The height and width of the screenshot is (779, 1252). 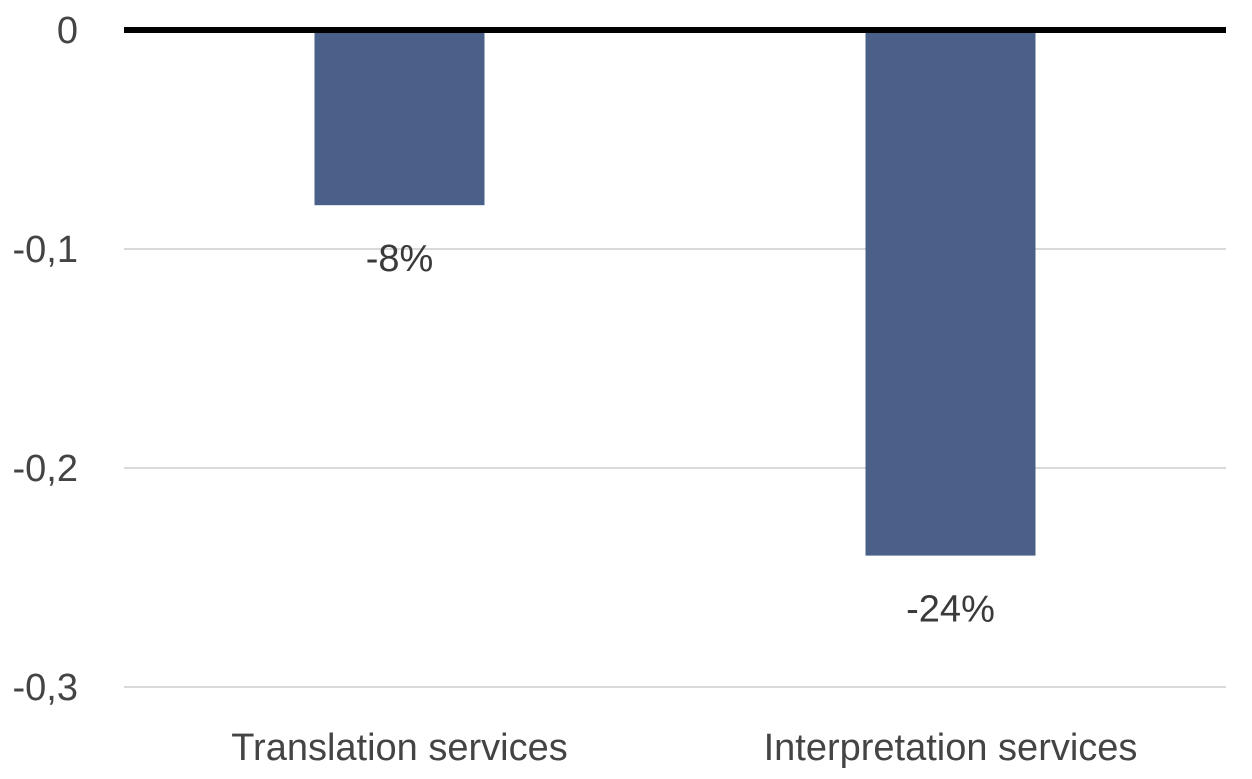 What do you see at coordinates (400, 259) in the screenshot?
I see `data-label: -8%` at bounding box center [400, 259].